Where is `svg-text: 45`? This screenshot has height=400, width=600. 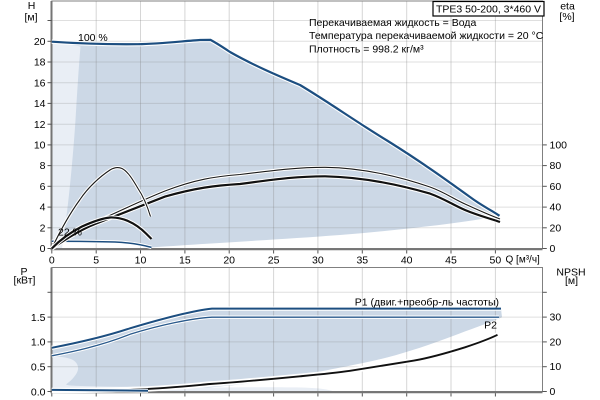
svg-text: 45 is located at coordinates (451, 260).